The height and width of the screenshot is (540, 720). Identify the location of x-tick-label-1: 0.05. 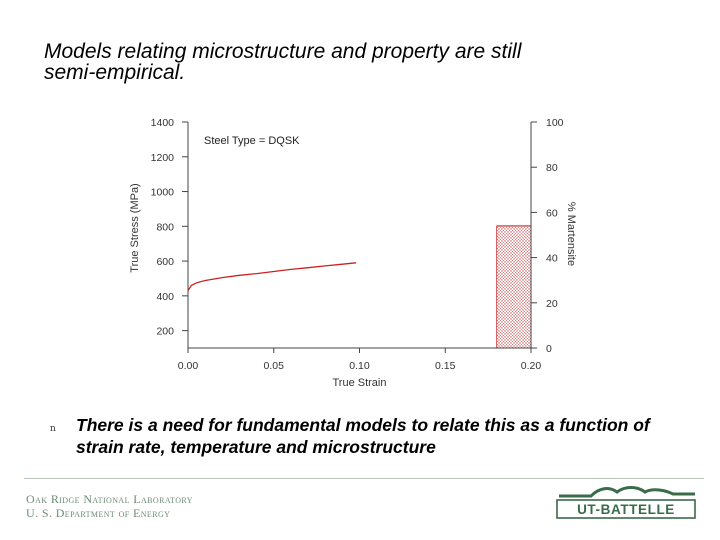
(274, 366).